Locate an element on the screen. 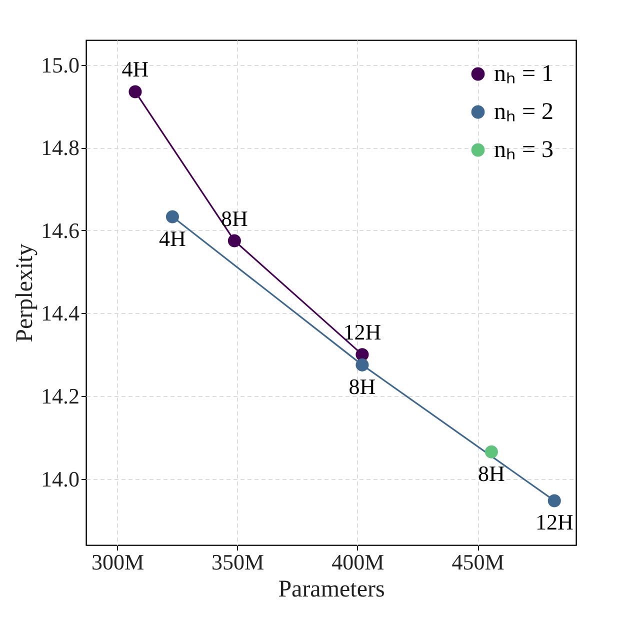 The image size is (625, 641). legend-label: nₕ = 3 is located at coordinates (524, 150).